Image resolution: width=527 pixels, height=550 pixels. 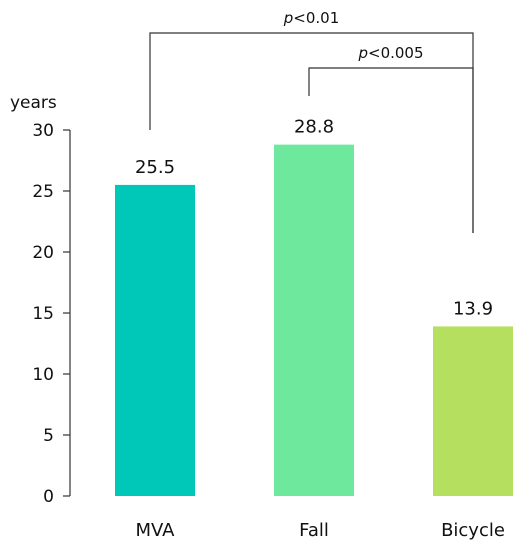 What do you see at coordinates (43, 375) in the screenshot?
I see `y-tick-label: 10` at bounding box center [43, 375].